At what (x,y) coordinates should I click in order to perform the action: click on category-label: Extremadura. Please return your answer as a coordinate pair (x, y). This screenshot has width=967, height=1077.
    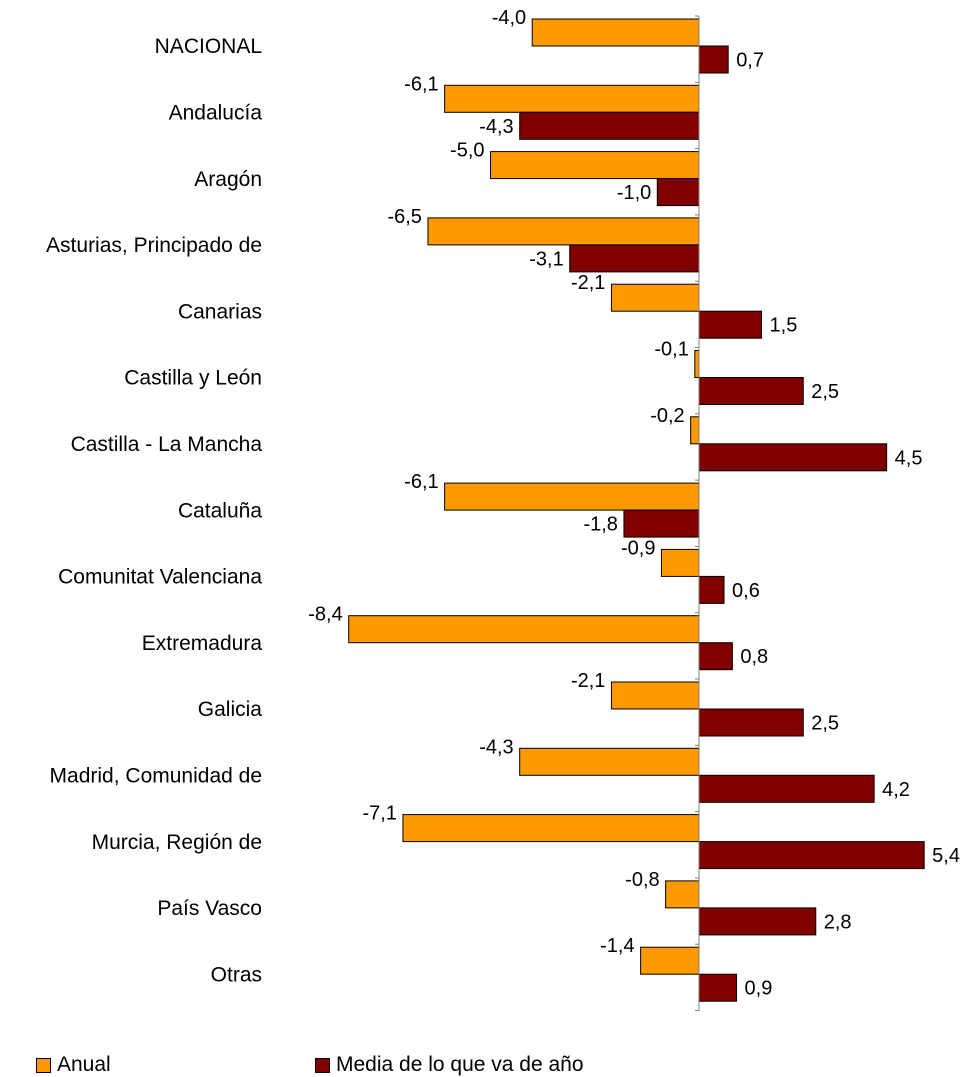
    Looking at the image, I should click on (202, 643).